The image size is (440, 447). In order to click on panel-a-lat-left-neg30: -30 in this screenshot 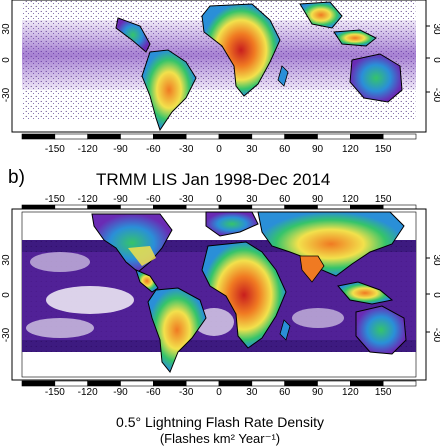, I will do `click(6, 94)`.